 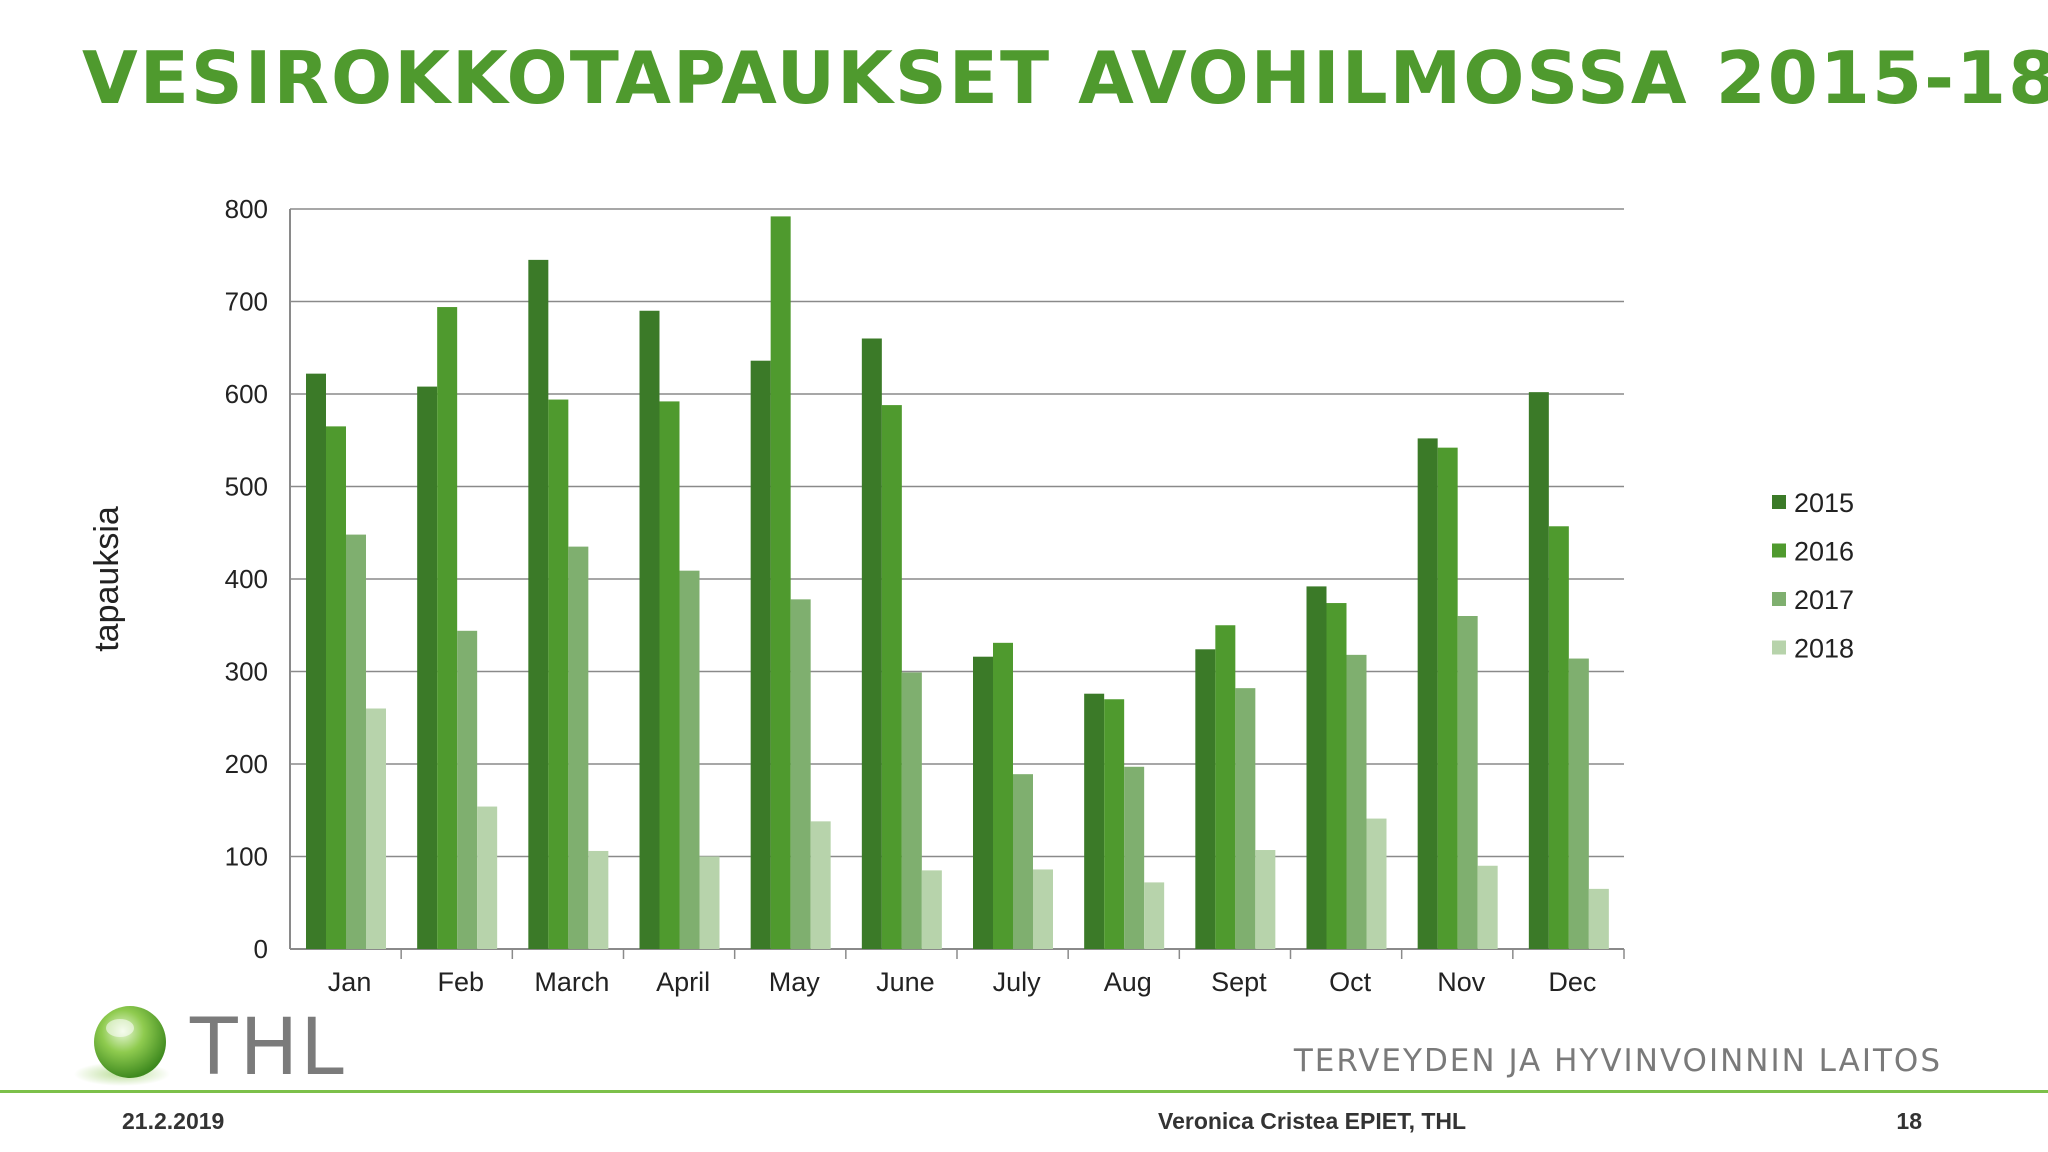 What do you see at coordinates (1043, 909) in the screenshot?
I see `bar-2018-july` at bounding box center [1043, 909].